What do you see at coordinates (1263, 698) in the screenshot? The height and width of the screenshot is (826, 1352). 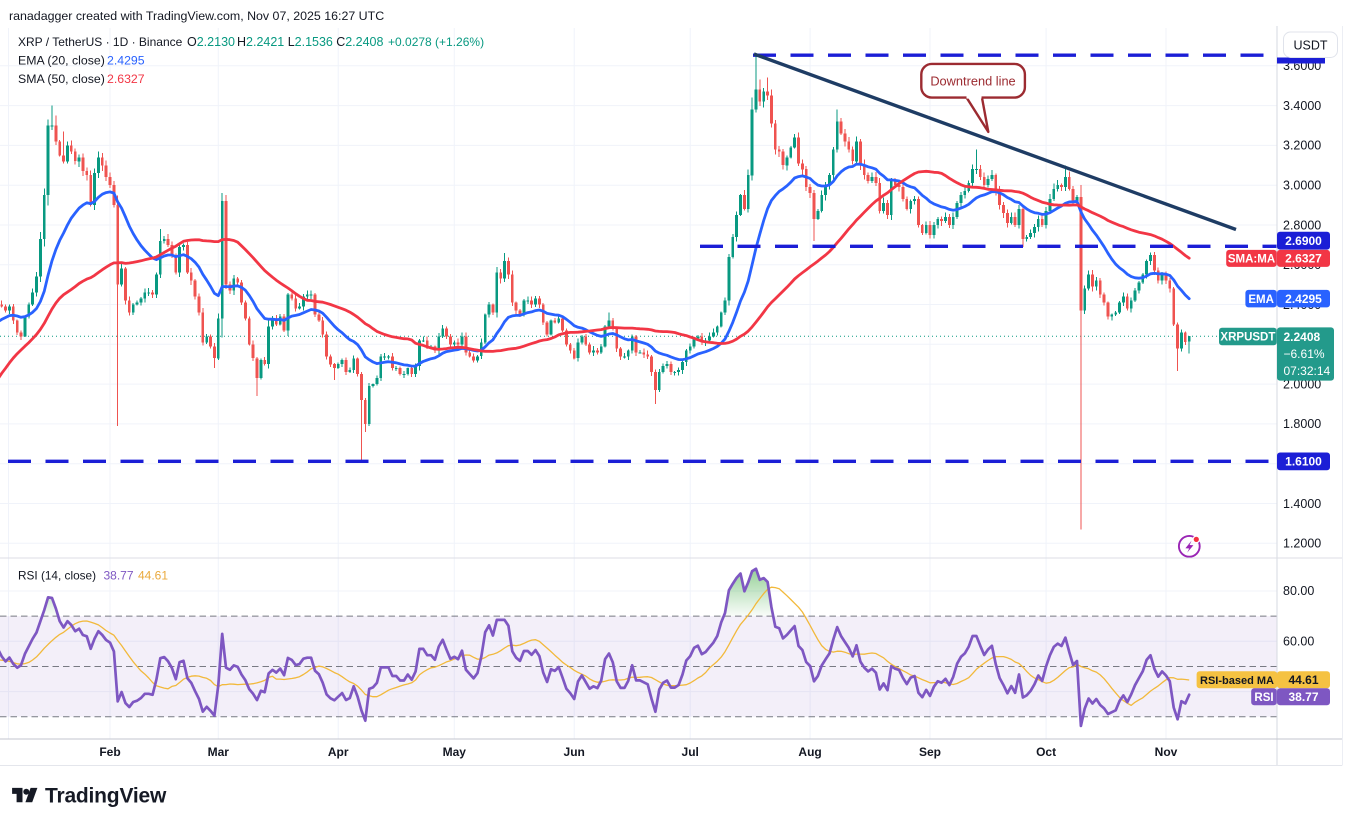 I see `svg-text: RSI` at bounding box center [1263, 698].